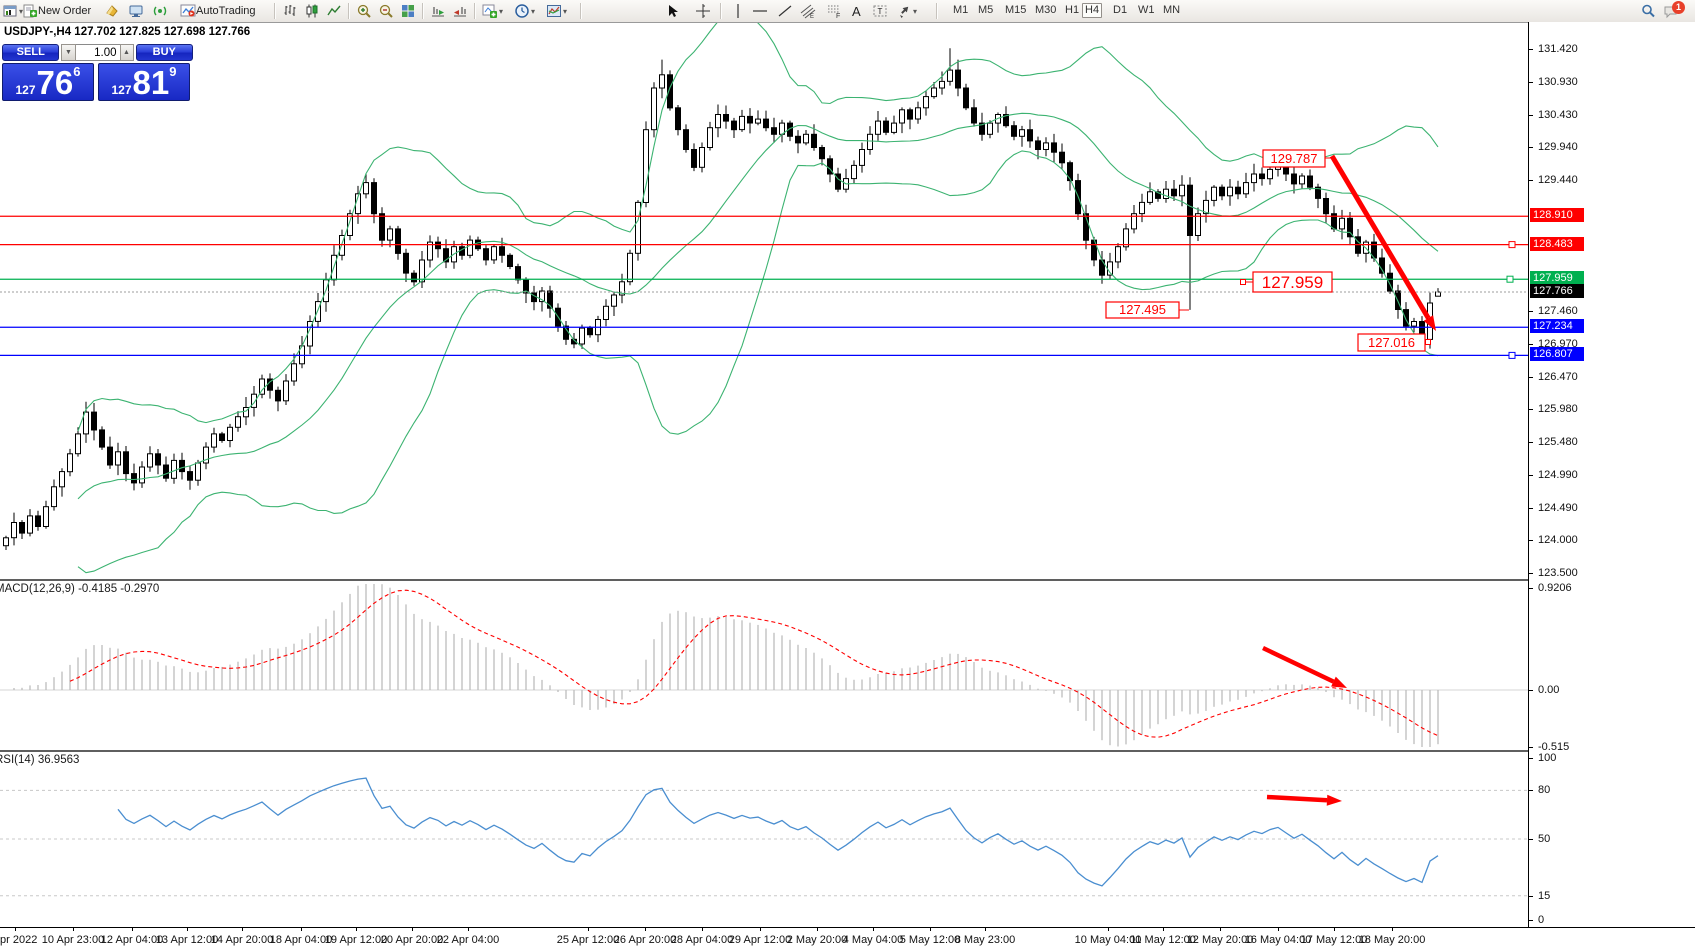 The height and width of the screenshot is (949, 1695). What do you see at coordinates (1046, 10) in the screenshot?
I see `timeframe-button-M30: M30` at bounding box center [1046, 10].